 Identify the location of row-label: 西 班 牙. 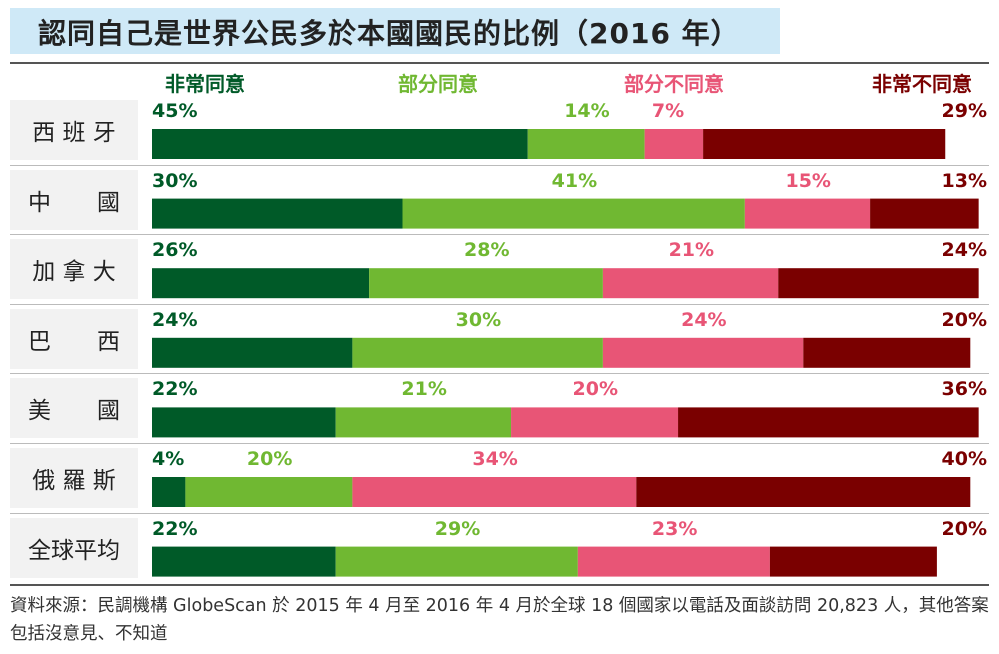
(74, 130).